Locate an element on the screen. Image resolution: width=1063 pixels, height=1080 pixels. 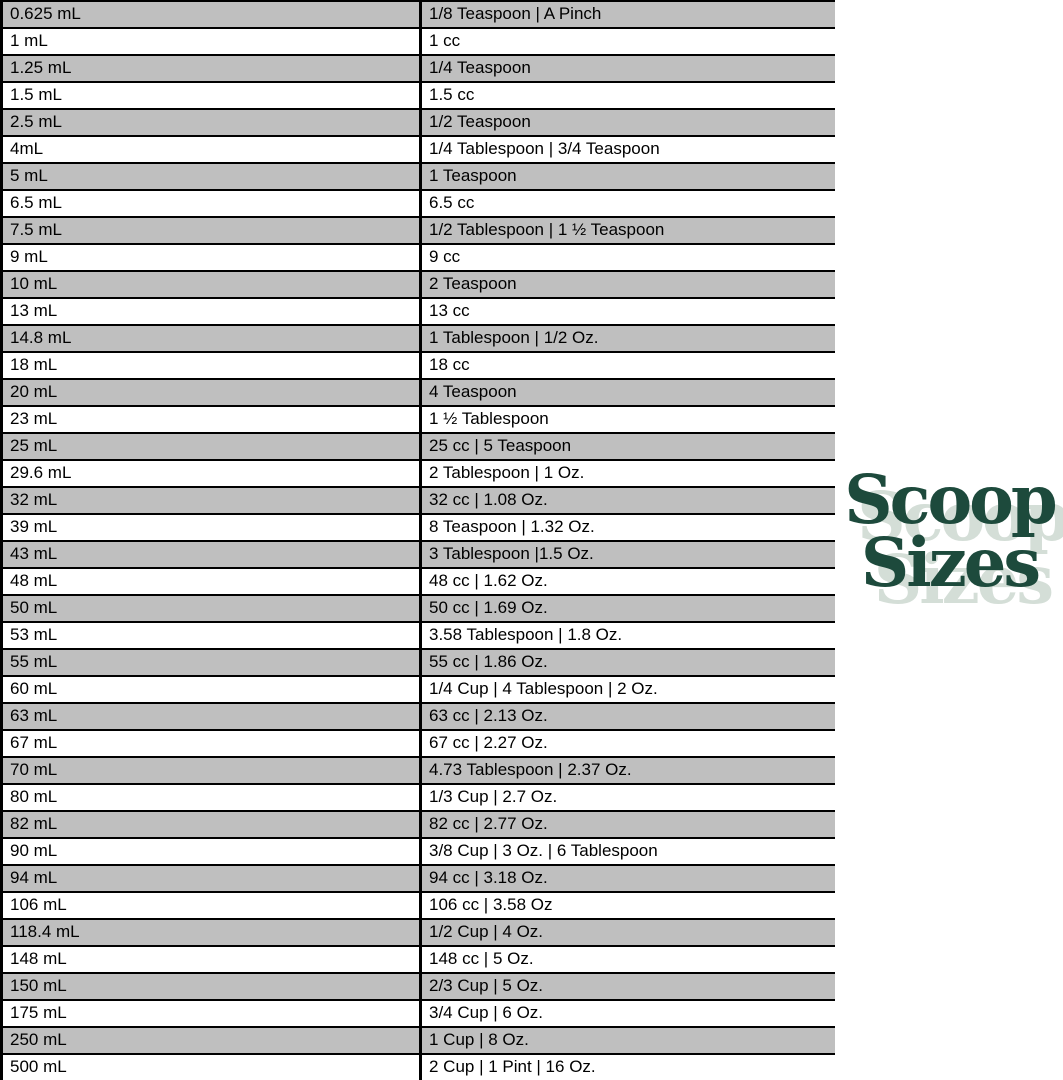
equivalent-cell: 55 cc | 1.86 Oz. is located at coordinates (627, 662).